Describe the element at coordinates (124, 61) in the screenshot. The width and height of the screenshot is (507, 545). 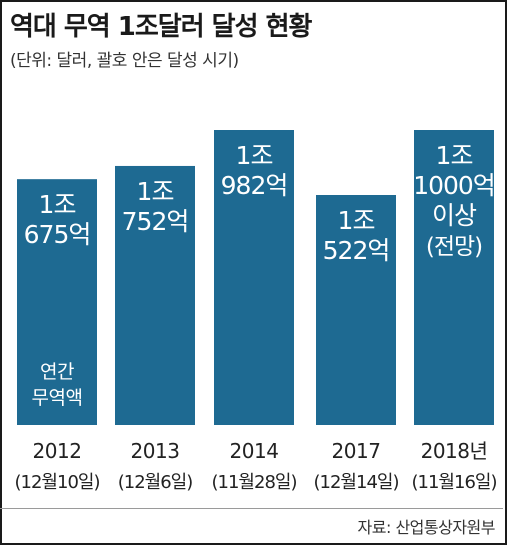
I see `chart-subtitle: (단위: 달러, 괄호 안은 달성 시기)` at that location.